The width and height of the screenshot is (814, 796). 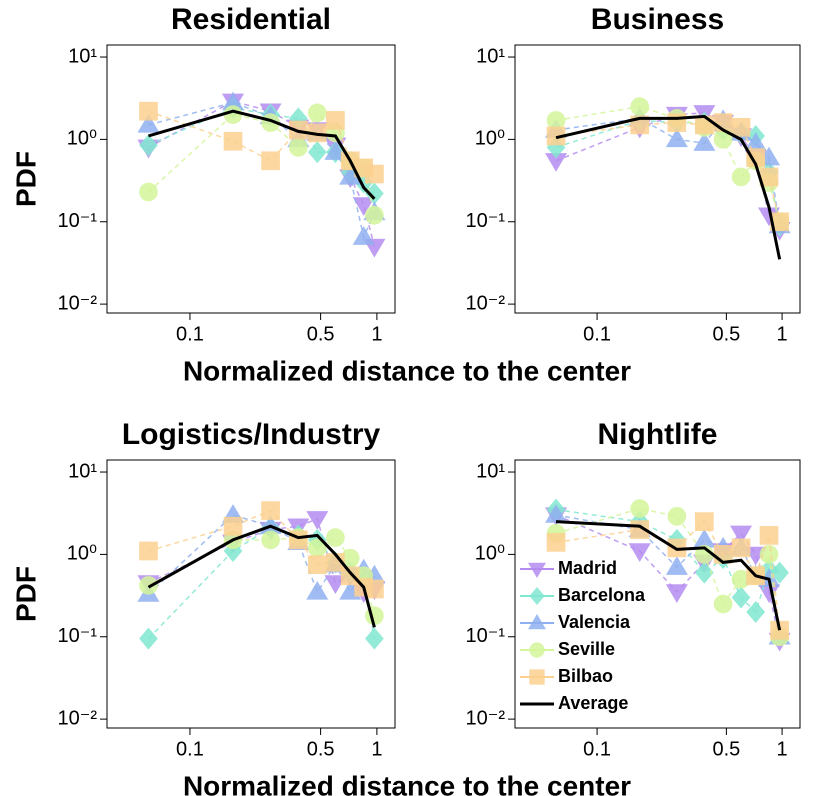 I want to click on chart-title: Residential, so click(x=251, y=19).